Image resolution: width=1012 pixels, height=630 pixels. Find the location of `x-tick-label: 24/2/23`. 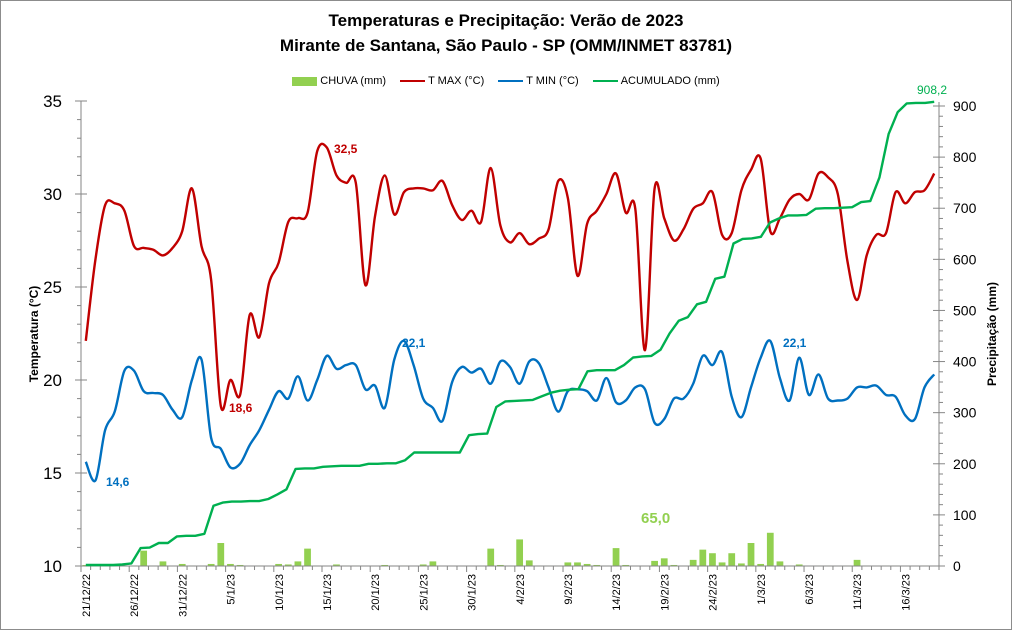

x-tick-label: 24/2/23 is located at coordinates (714, 592).